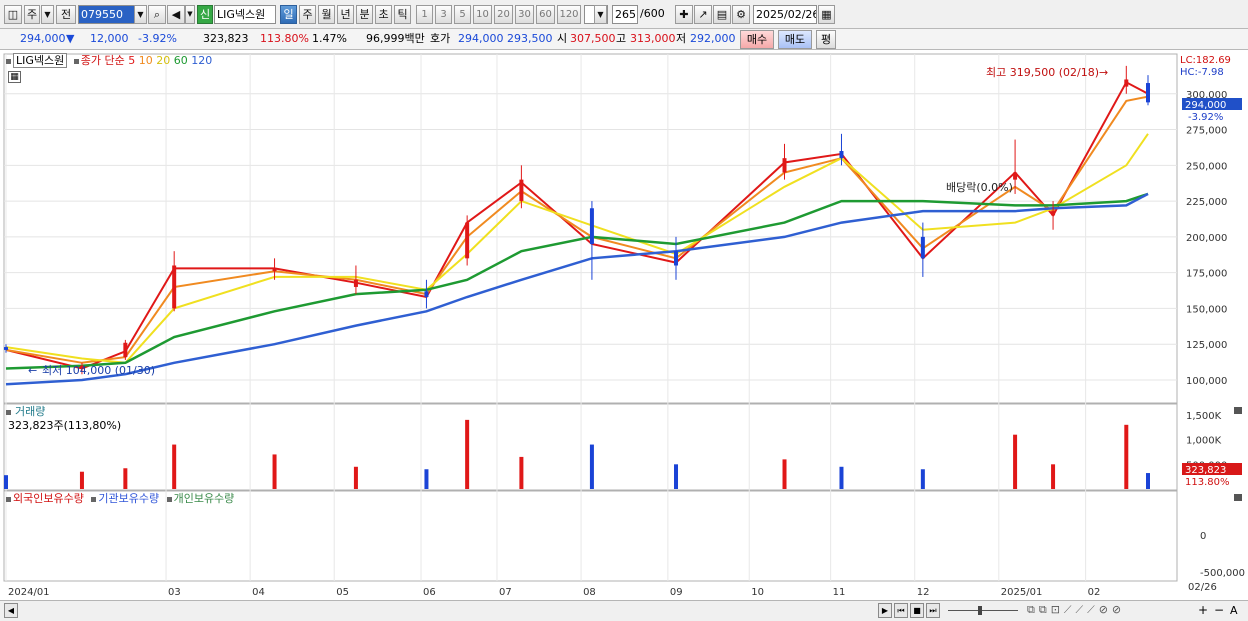 This screenshot has height=621, width=1248. What do you see at coordinates (40, 60) in the screenshot?
I see `legend-stock-name: LIG넥스원` at bounding box center [40, 60].